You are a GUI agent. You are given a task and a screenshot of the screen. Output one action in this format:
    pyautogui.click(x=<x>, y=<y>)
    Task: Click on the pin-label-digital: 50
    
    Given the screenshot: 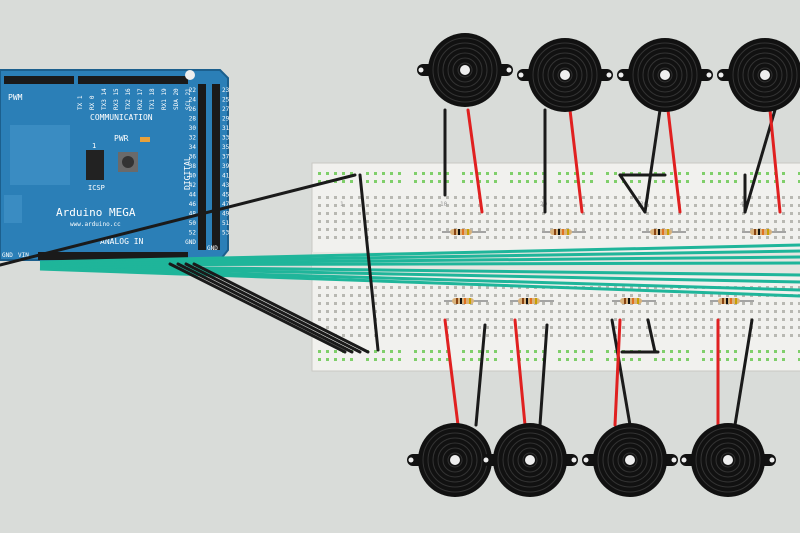 What is the action you would take?
    pyautogui.click(x=193, y=223)
    